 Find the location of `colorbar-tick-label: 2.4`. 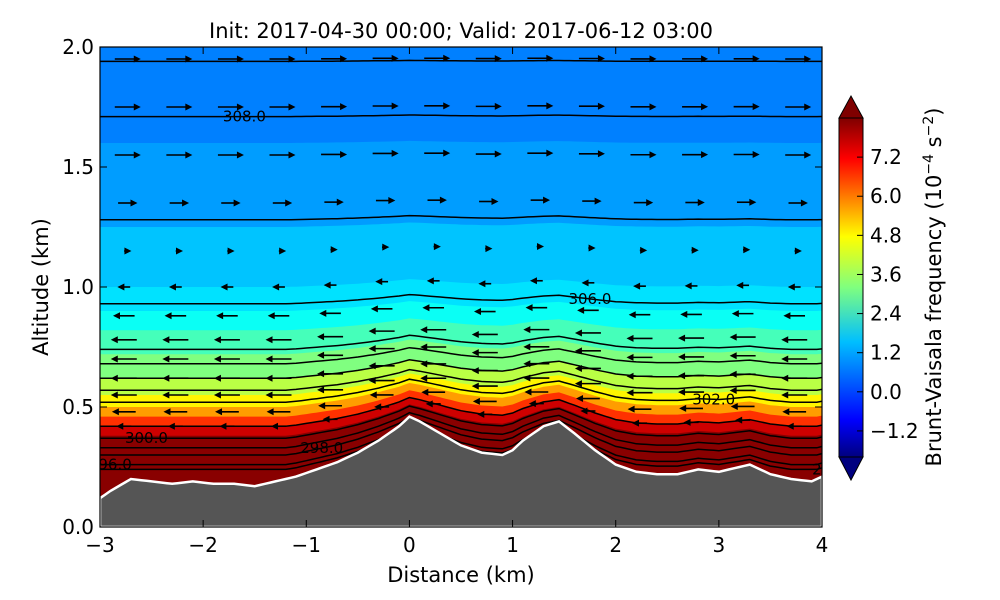

colorbar-tick-label: 2.4 is located at coordinates (886, 314).